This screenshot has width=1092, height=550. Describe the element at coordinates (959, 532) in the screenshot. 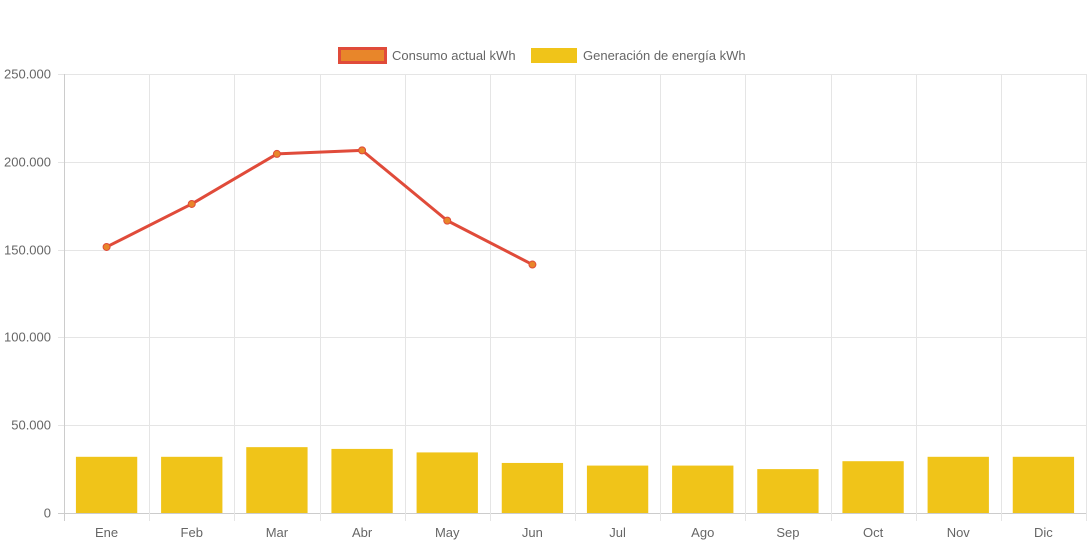

I see `x-tick-label: Nov` at that location.